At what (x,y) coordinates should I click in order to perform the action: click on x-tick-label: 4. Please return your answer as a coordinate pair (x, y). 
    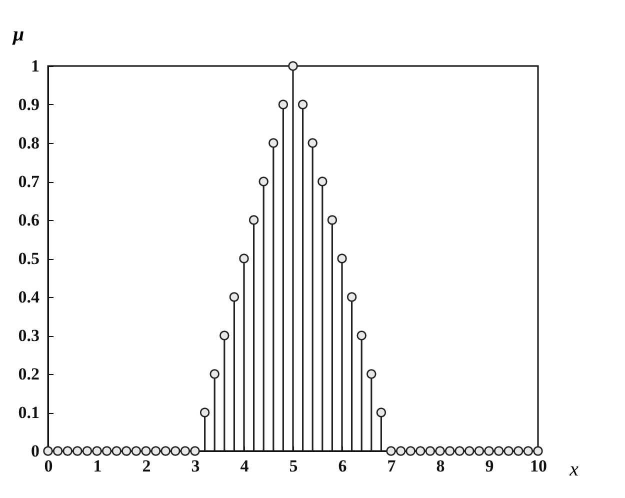
    Looking at the image, I should click on (245, 466).